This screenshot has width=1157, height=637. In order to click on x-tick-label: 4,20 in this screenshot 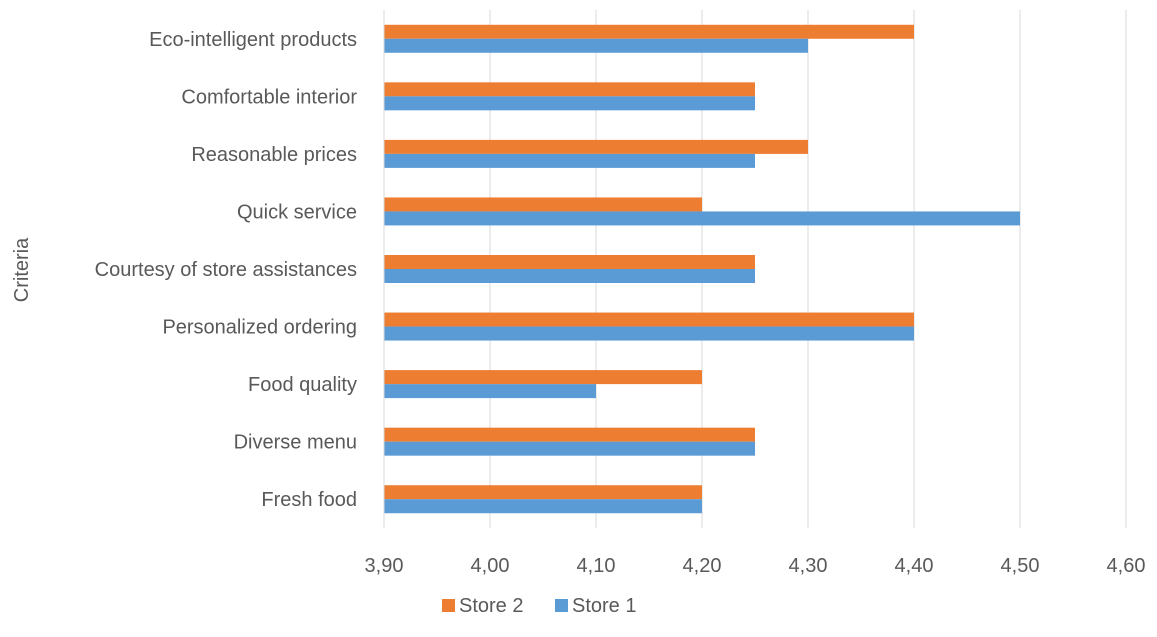, I will do `click(702, 566)`.